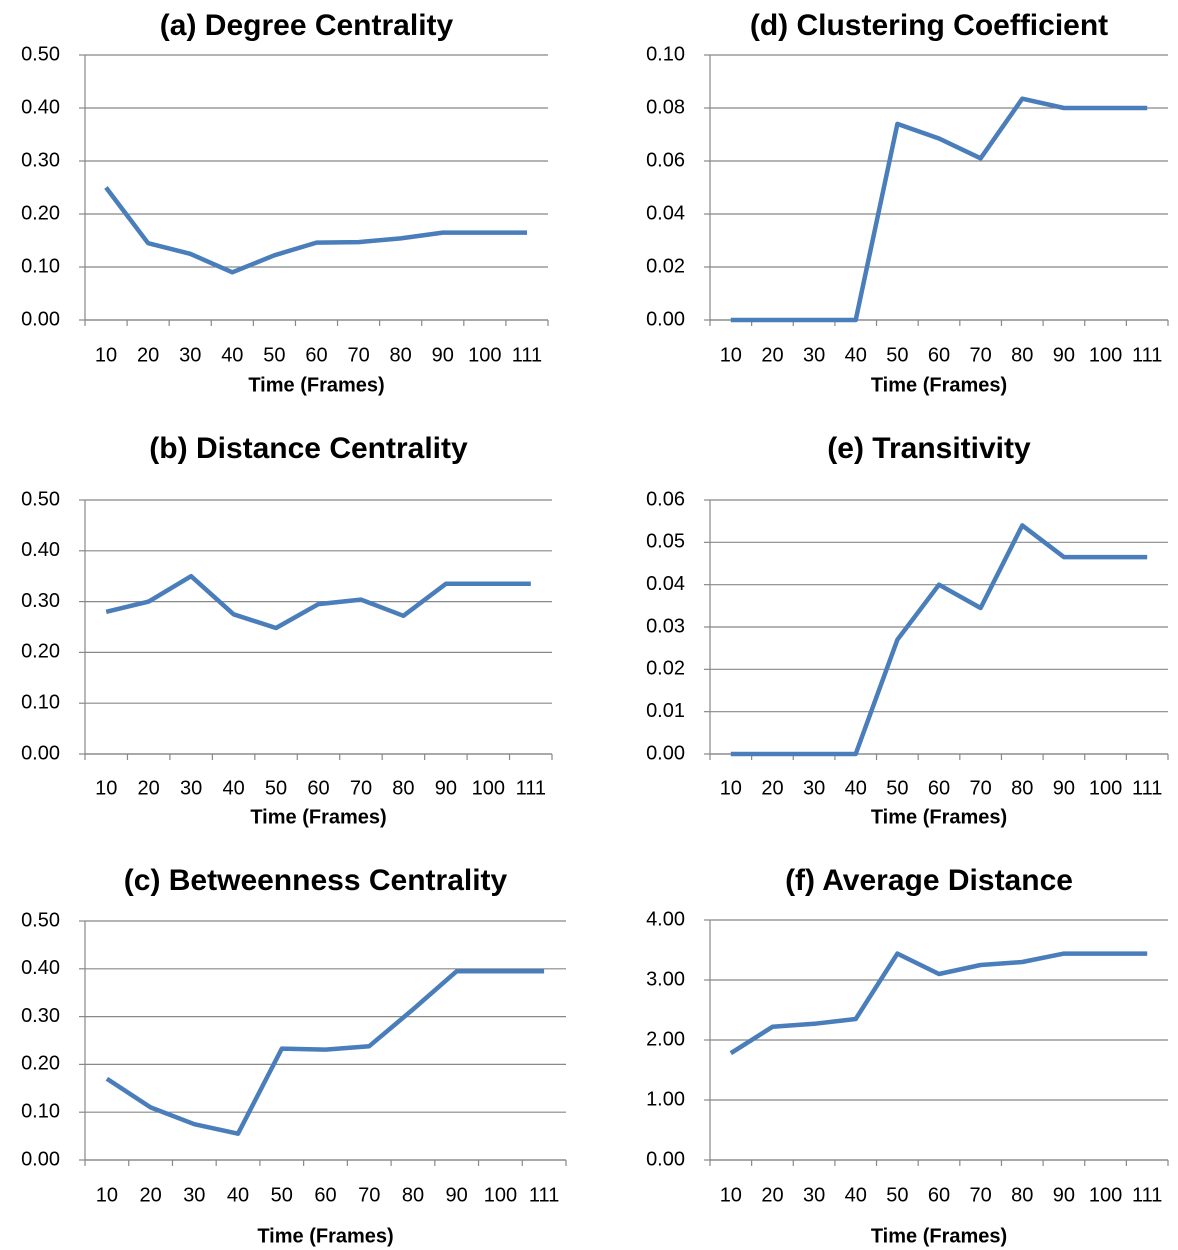 This screenshot has width=1178, height=1250. Describe the element at coordinates (929, 25) in the screenshot. I see `chart-title: (d) Clustering Coefficient` at that location.